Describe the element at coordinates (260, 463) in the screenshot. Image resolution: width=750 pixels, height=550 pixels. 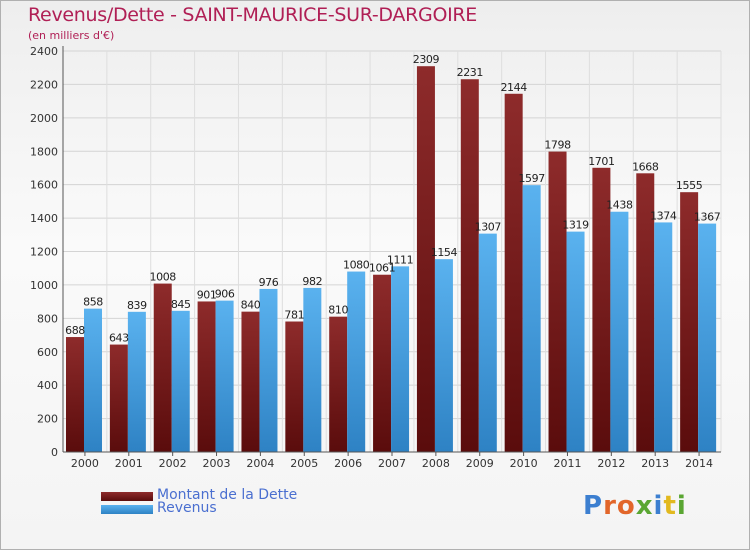
I see `x-tick-label: 2004` at that location.